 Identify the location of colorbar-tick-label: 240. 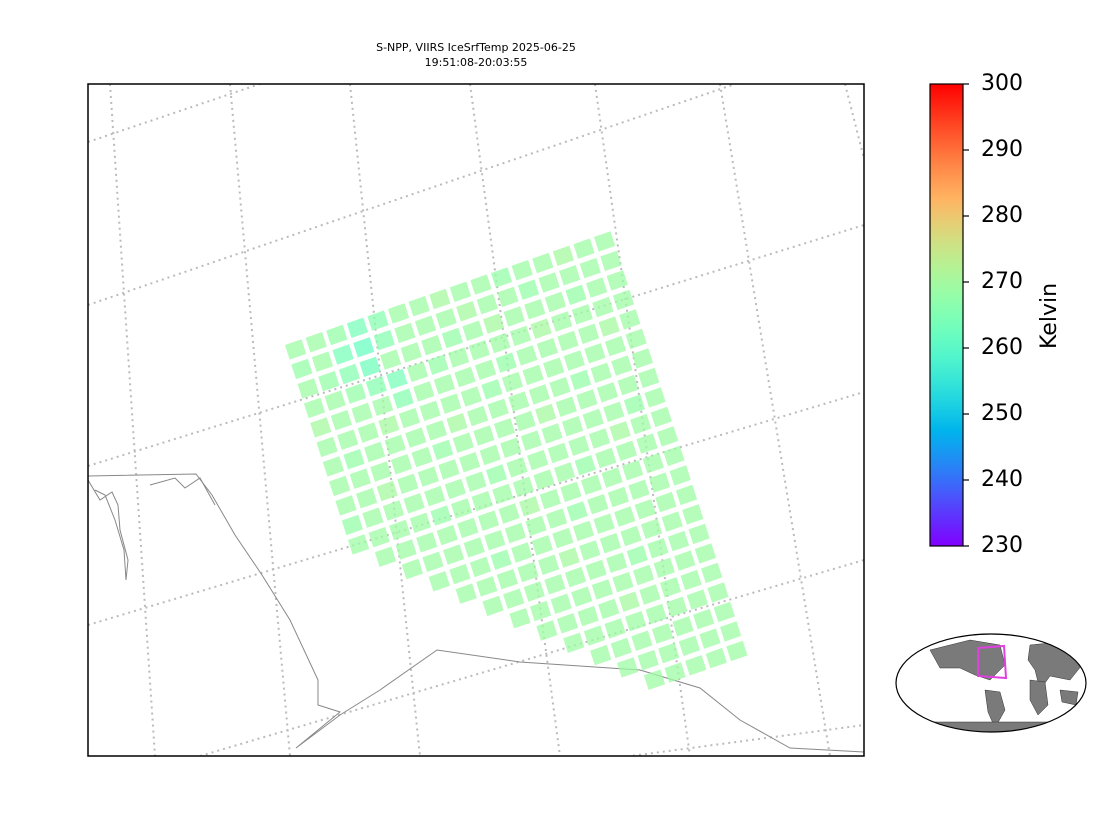
(1002, 479).